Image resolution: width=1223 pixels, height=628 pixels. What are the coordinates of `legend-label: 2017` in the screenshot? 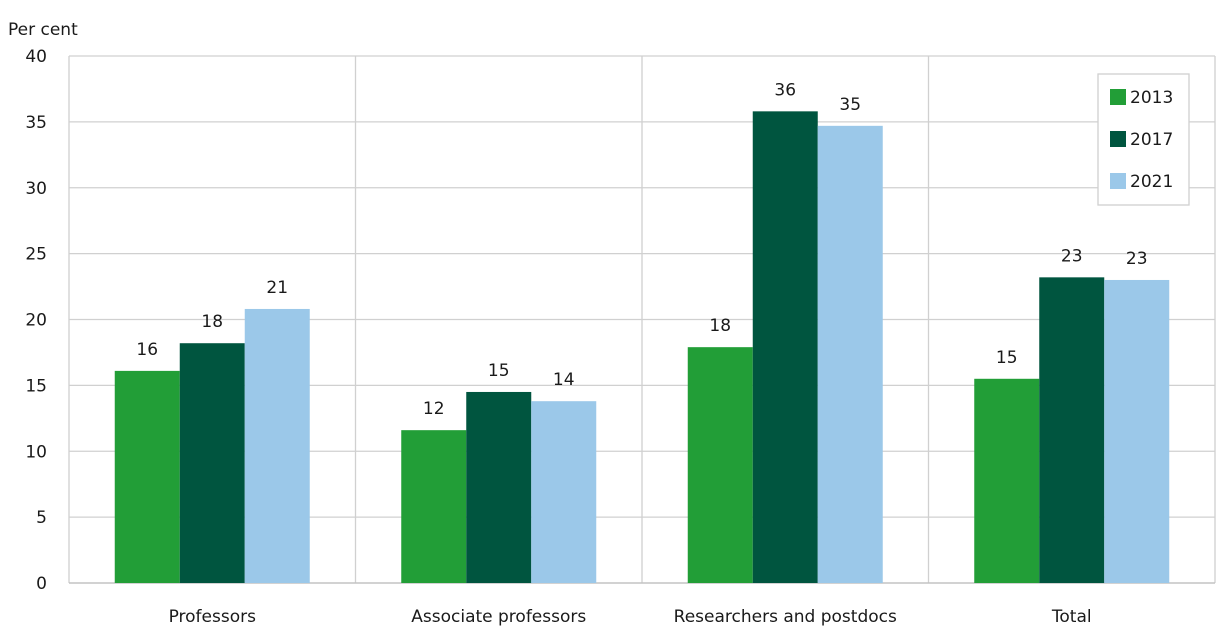 It's located at (1151, 140).